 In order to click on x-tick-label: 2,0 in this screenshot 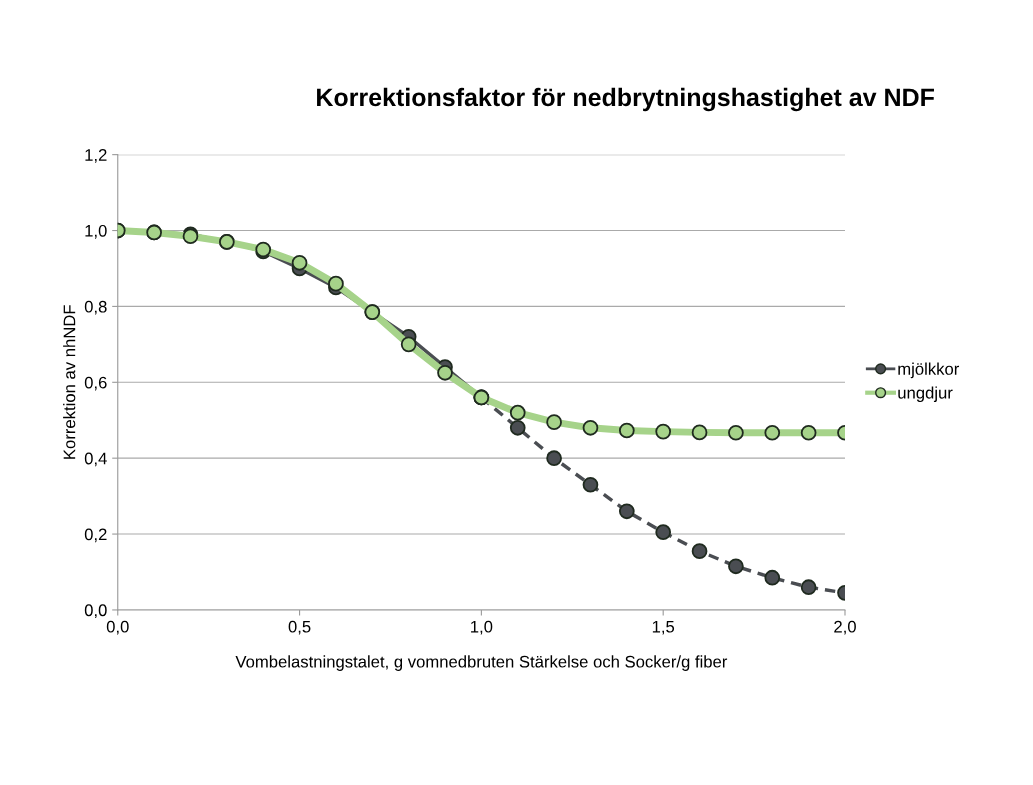, I will do `click(845, 627)`.